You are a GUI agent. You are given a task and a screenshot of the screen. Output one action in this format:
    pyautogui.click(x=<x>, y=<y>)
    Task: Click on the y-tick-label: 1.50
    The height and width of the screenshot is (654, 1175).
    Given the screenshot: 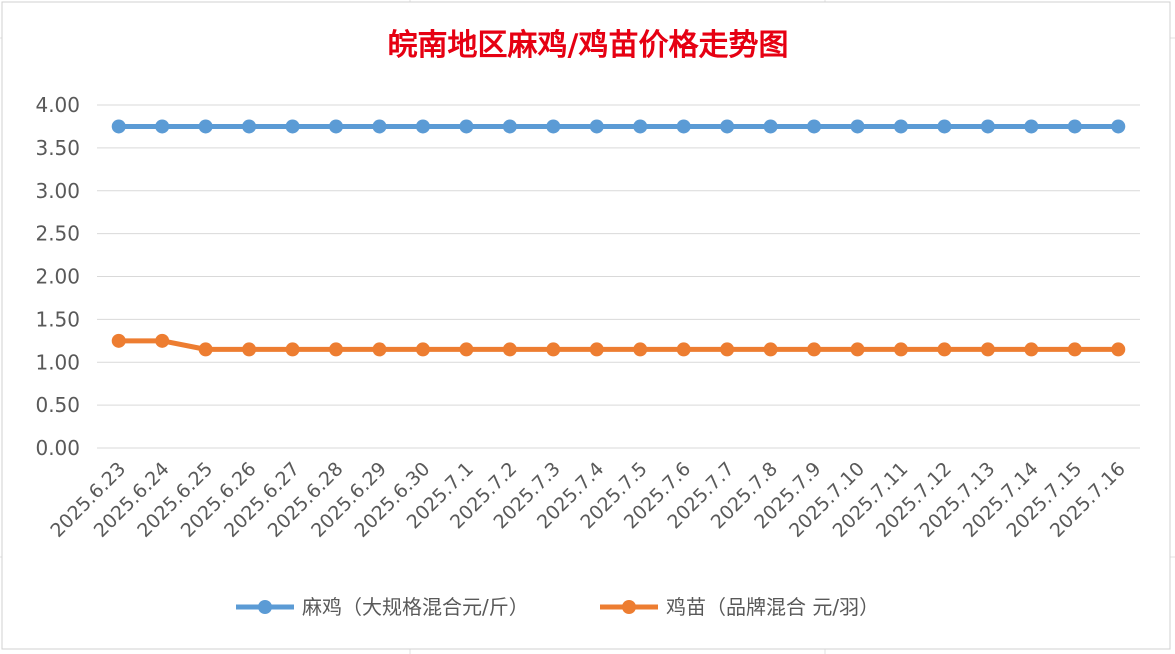 What is the action you would take?
    pyautogui.click(x=57, y=319)
    